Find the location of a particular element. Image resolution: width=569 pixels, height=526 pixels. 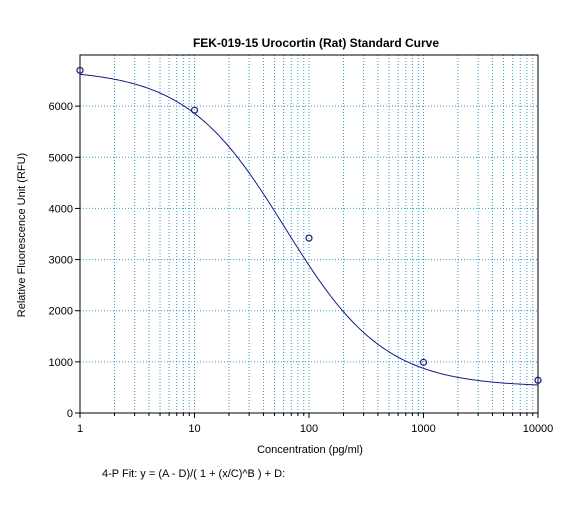

y-tick-label: 6000 is located at coordinates (61, 107).